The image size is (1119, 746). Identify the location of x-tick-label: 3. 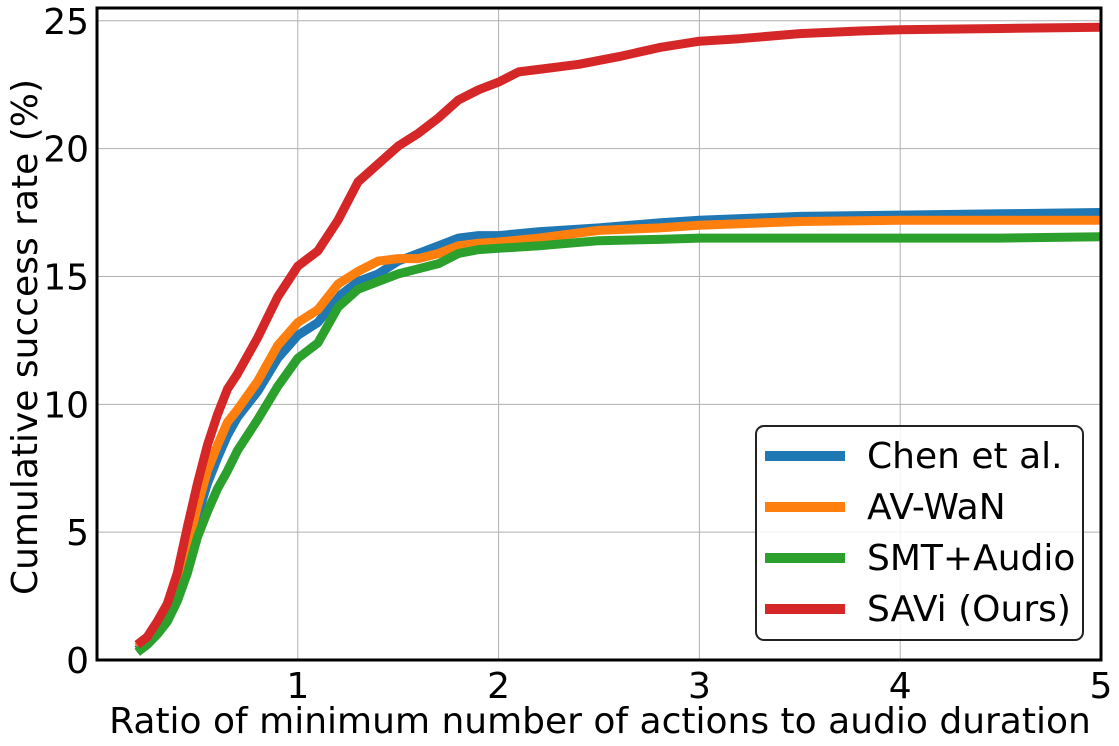
(699, 686).